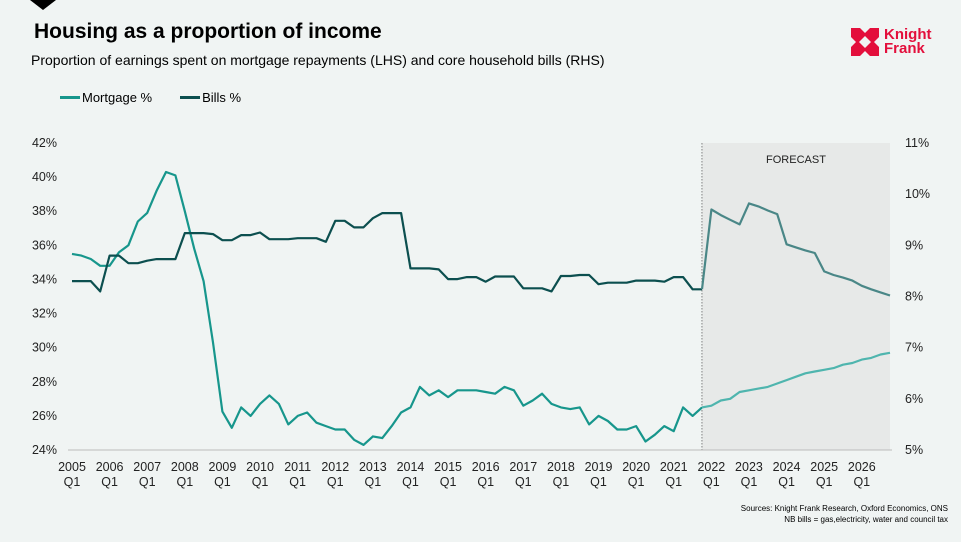 This screenshot has width=961, height=542. I want to click on x-axis-year-label: 2013, so click(373, 467).